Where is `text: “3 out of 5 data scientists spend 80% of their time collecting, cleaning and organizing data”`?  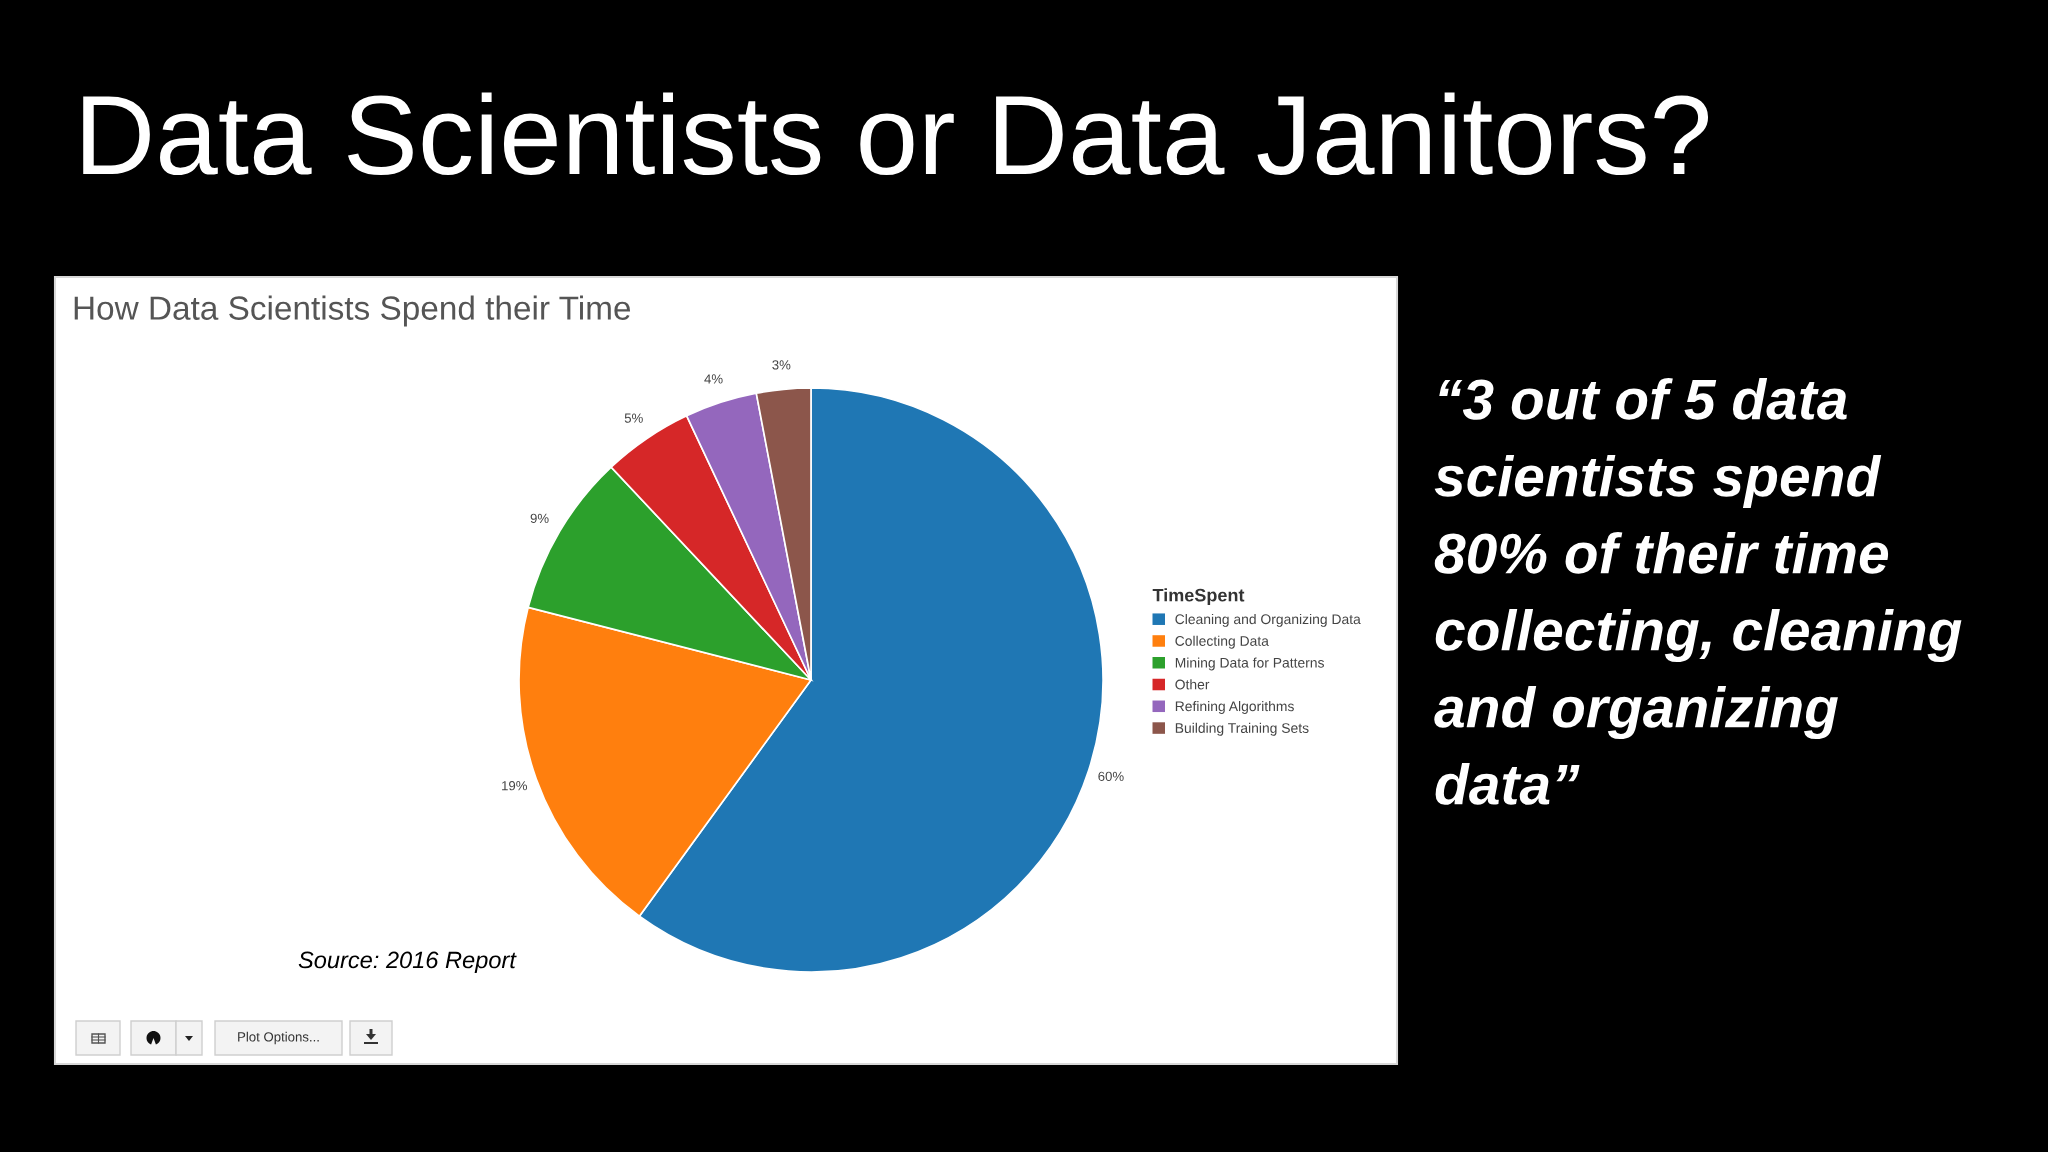
text: “3 out of 5 data scientists spend 80% of their time collecting, cleaning and organizing data” is located at coordinates (1698, 591).